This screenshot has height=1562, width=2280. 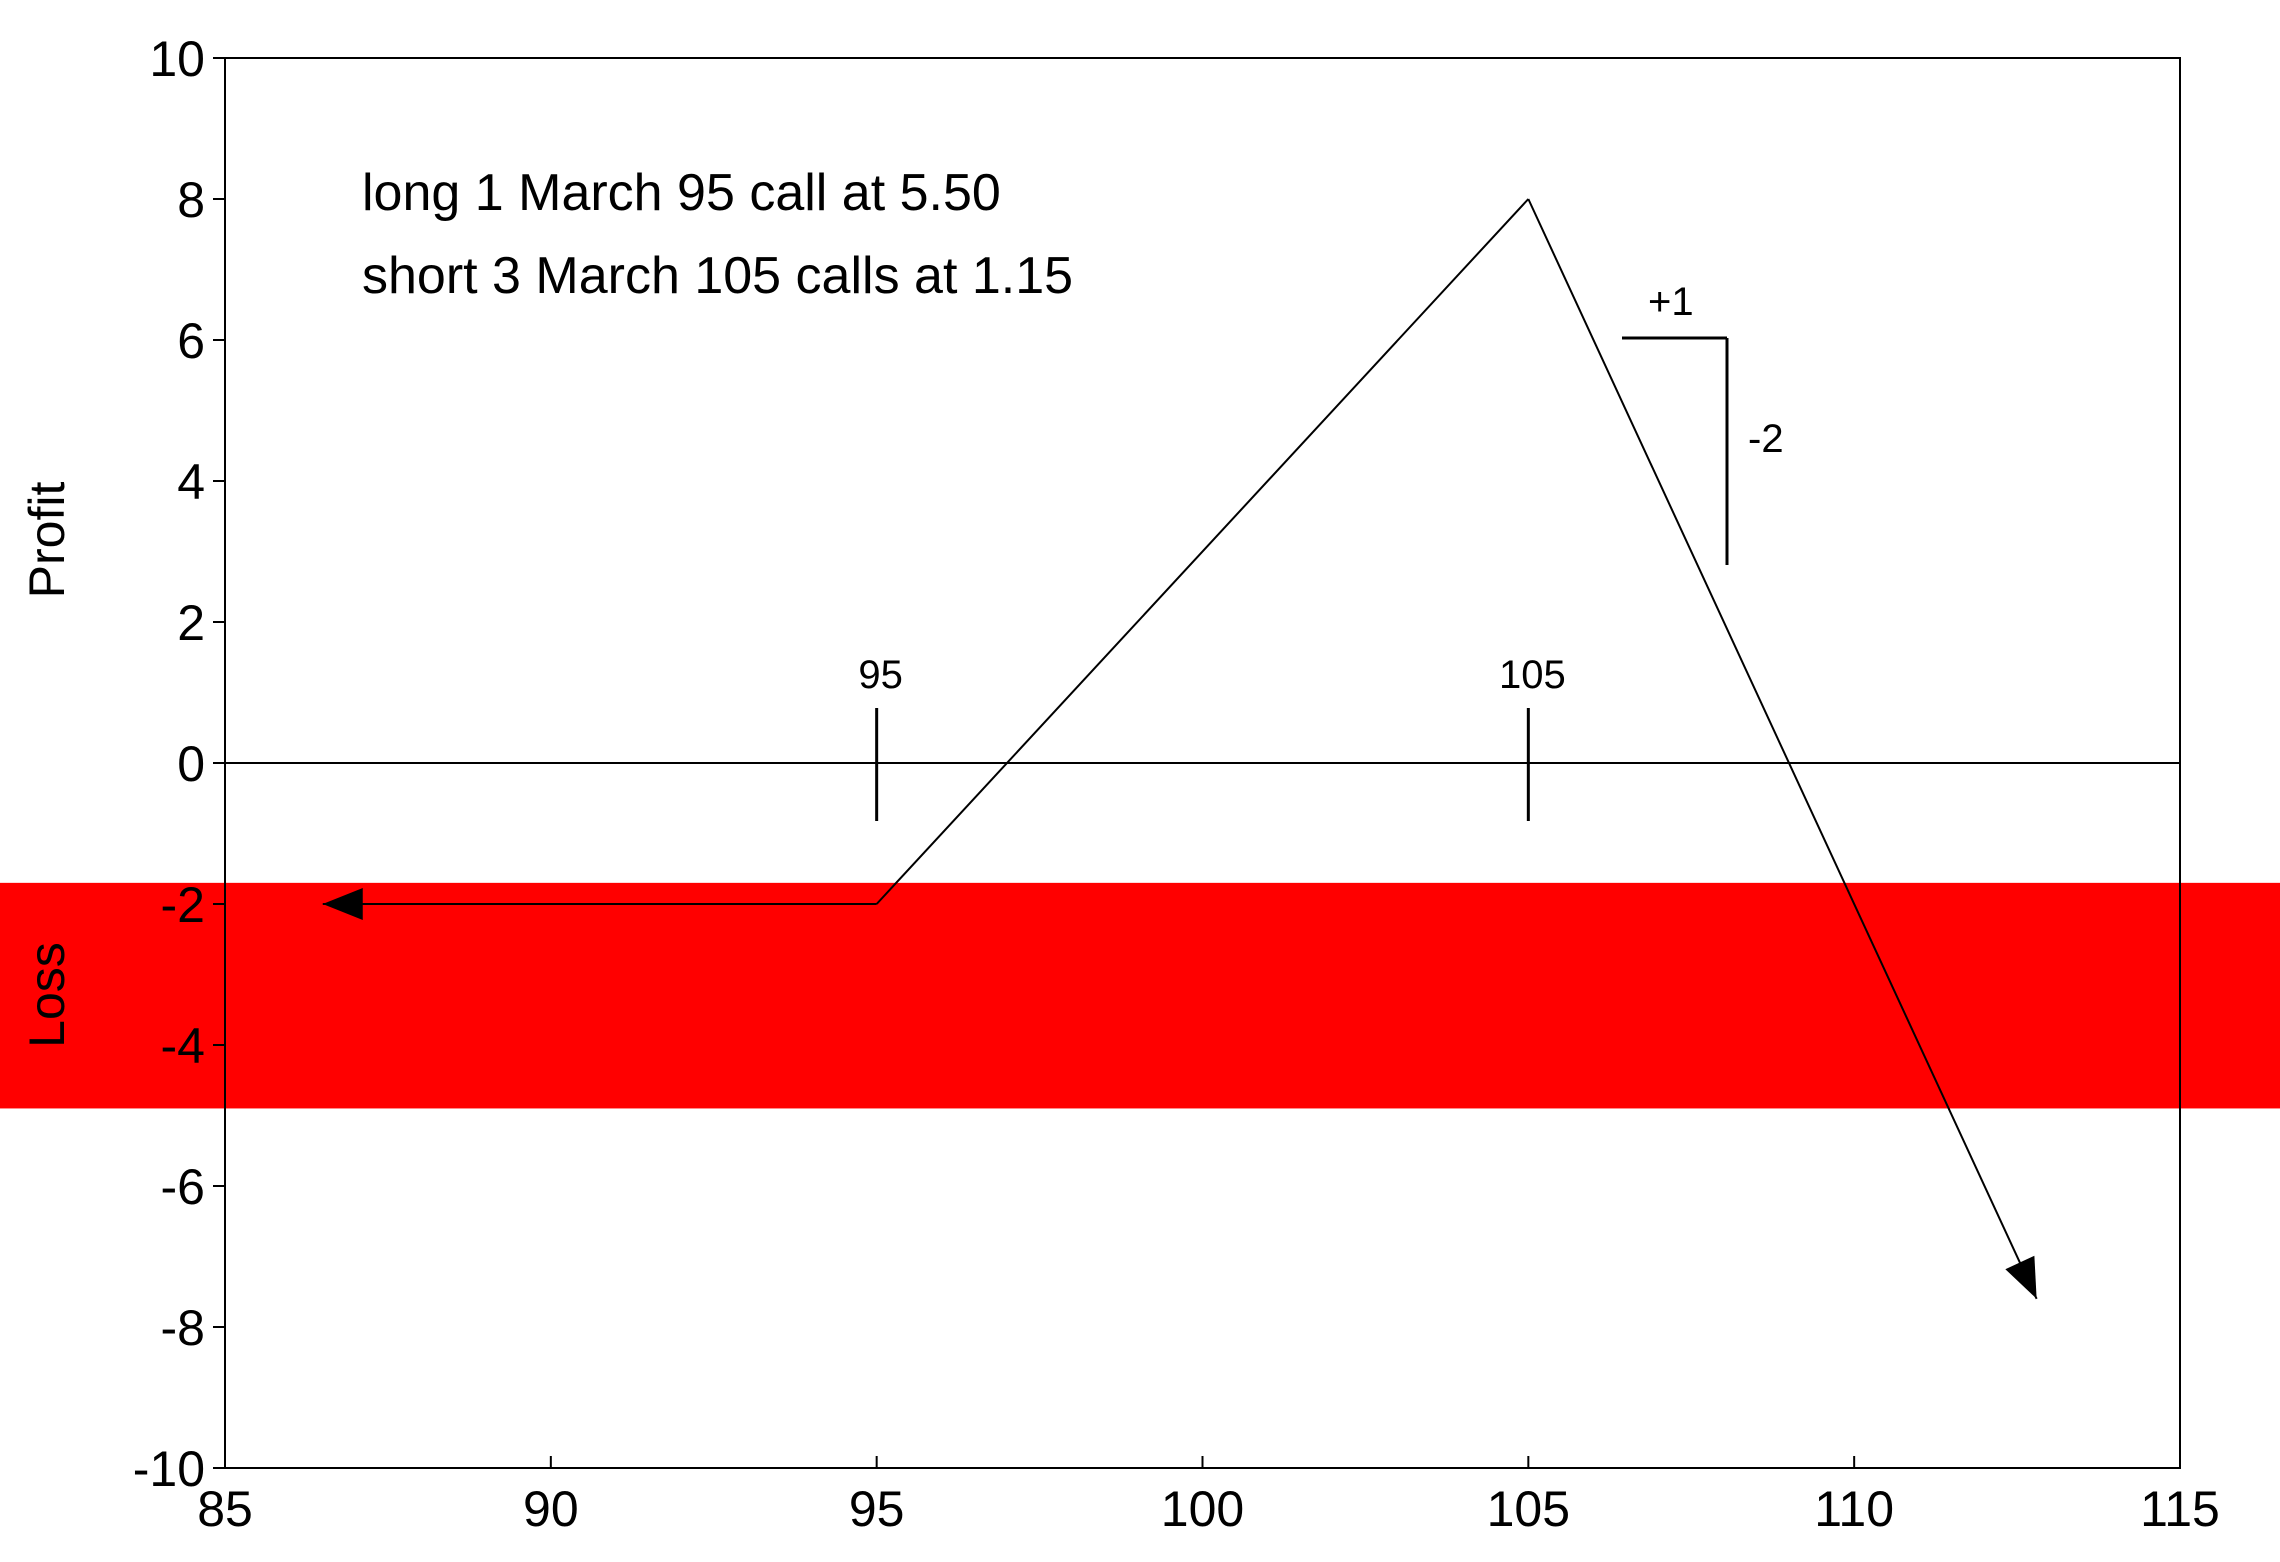 What do you see at coordinates (169, 1469) in the screenshot?
I see `y-tick-label: -10` at bounding box center [169, 1469].